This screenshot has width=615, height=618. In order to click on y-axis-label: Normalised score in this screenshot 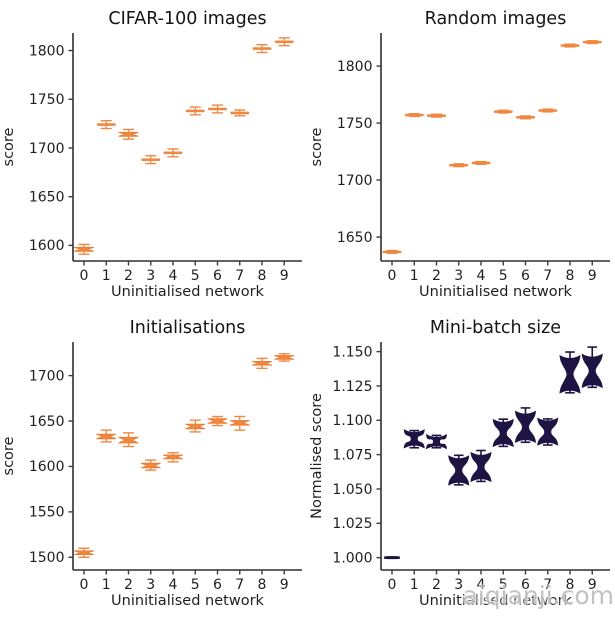, I will do `click(317, 456)`.